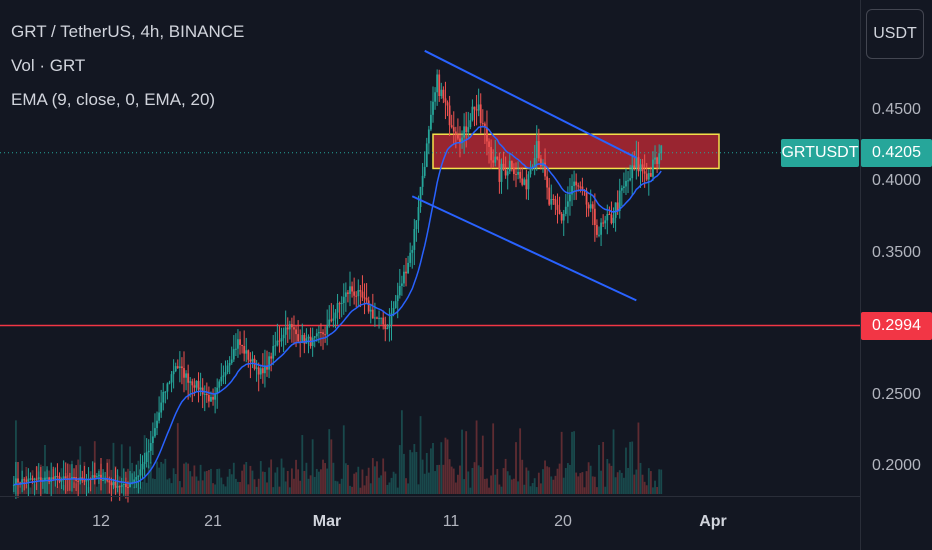  What do you see at coordinates (896, 109) in the screenshot?
I see `y-tick-label: 0.4500` at bounding box center [896, 109].